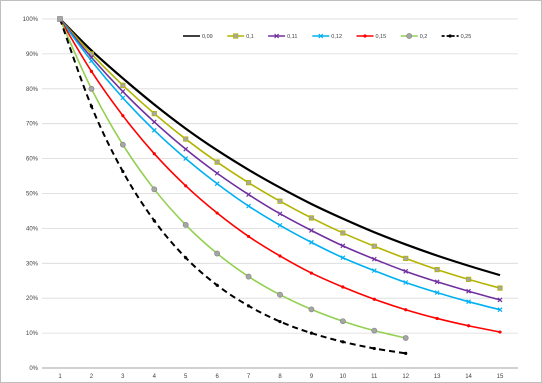 The image size is (542, 383). Describe the element at coordinates (250, 37) in the screenshot. I see `legend-label: 0,1` at that location.